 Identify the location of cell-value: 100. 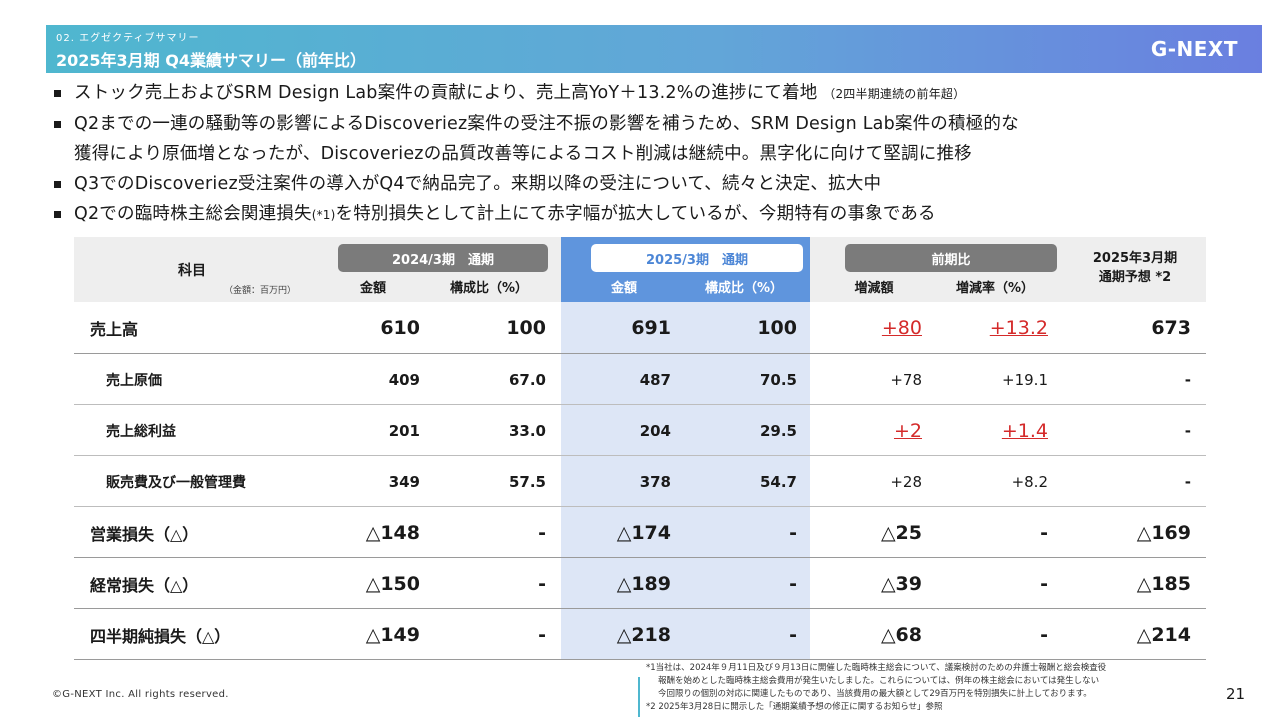
(526, 328).